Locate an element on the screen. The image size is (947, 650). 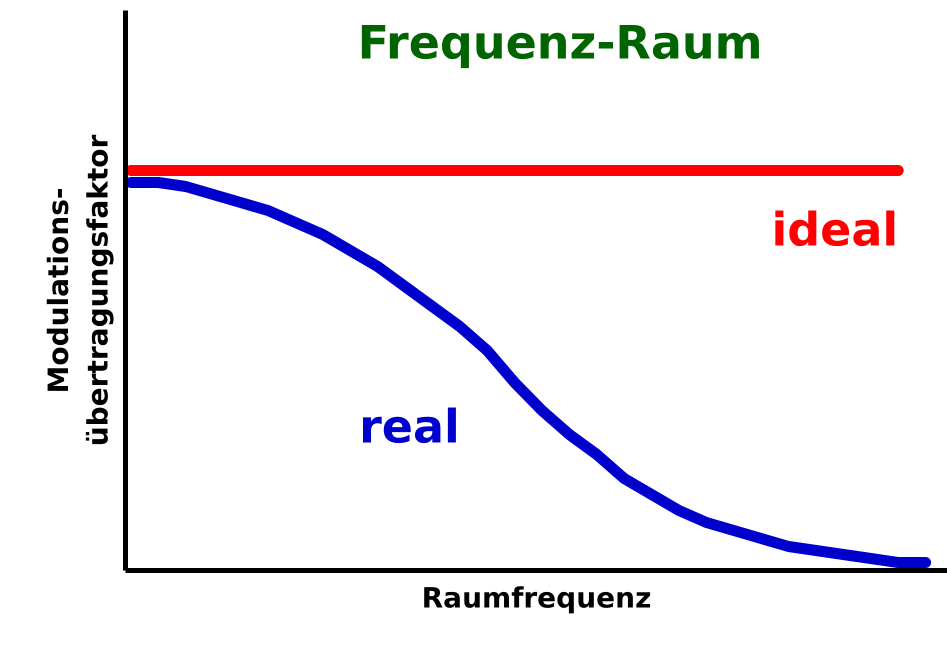
series-label: ideal is located at coordinates (834, 229).